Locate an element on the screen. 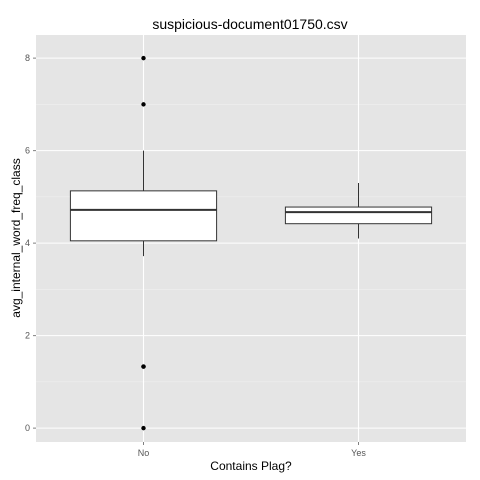 The width and height of the screenshot is (480, 480). box-yes is located at coordinates (358, 211).